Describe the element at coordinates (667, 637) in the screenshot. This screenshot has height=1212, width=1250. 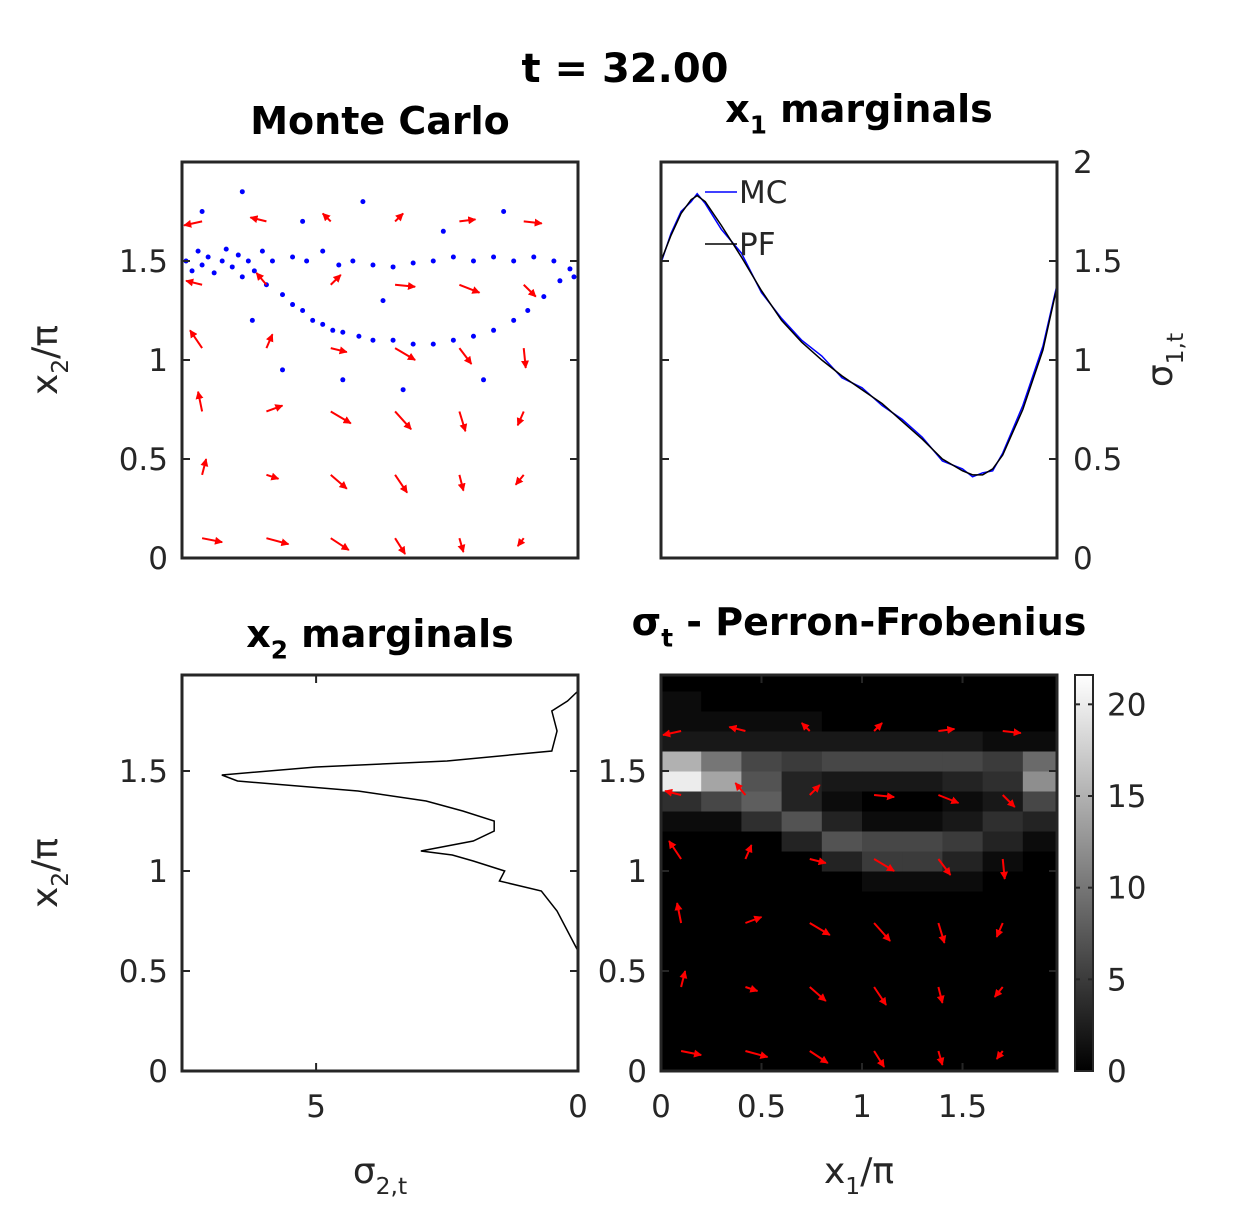
I see `subscript: t` at that location.